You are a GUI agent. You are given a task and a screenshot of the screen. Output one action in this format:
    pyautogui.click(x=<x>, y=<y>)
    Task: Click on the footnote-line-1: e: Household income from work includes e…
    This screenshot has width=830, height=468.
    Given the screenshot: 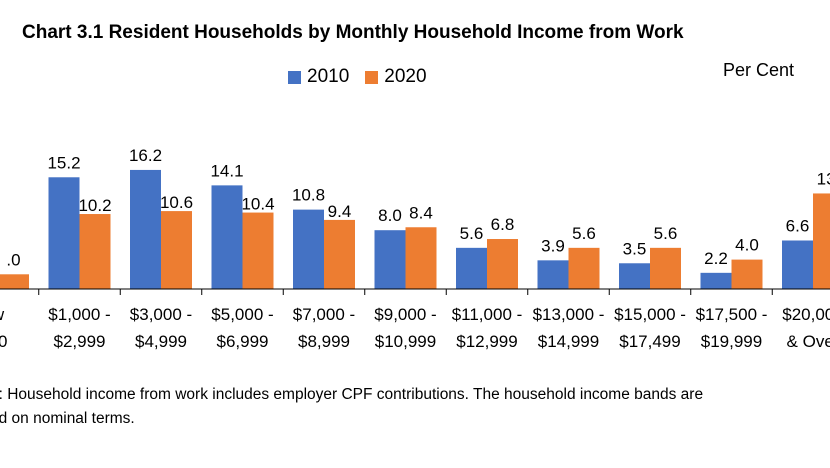 What is the action you would take?
    pyautogui.click(x=352, y=394)
    